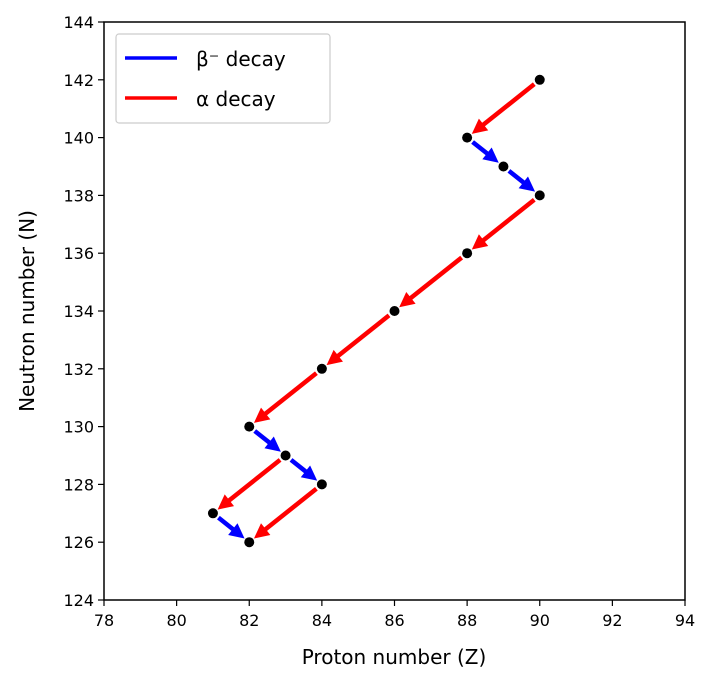  I want to click on y-tick-label: 128, so click(78, 484).